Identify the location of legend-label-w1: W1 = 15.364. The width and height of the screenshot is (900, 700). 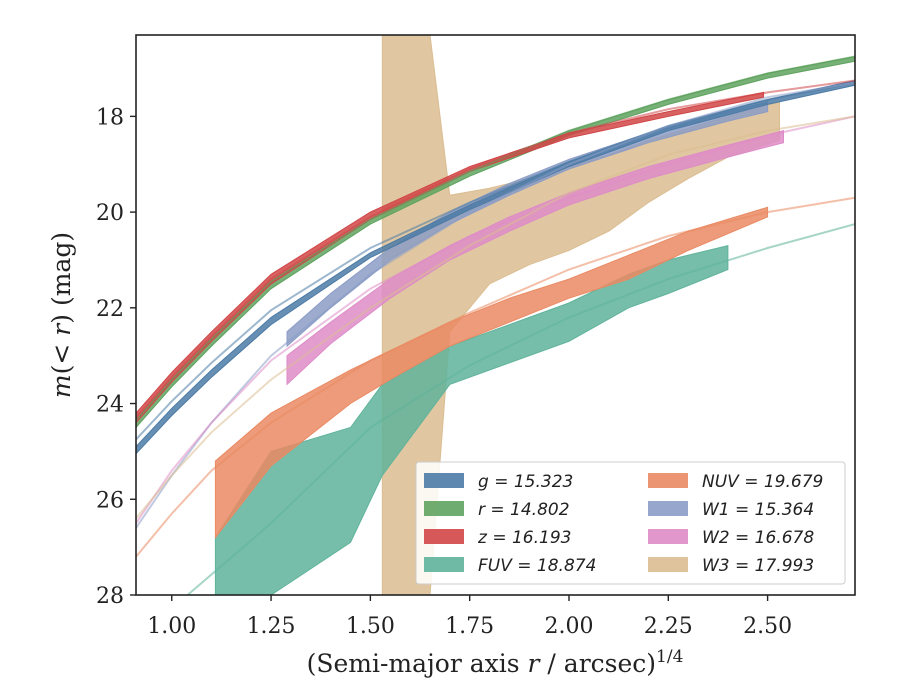
(758, 510).